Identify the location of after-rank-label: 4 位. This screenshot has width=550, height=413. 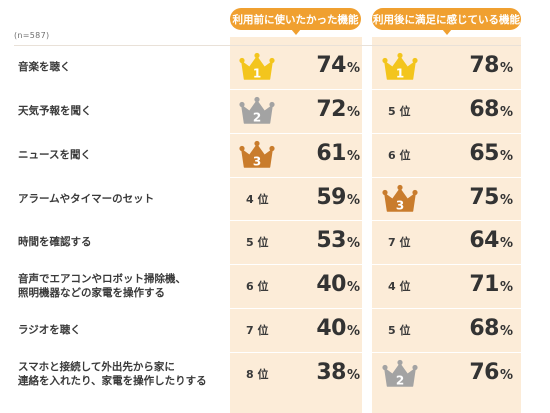
(399, 286).